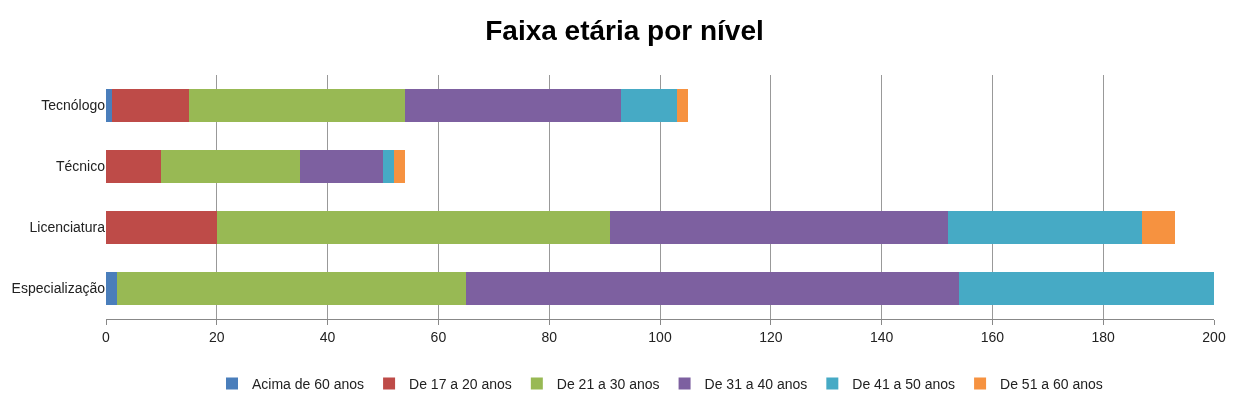  What do you see at coordinates (756, 383) in the screenshot?
I see `legend-label: De 31 a 40 anos` at bounding box center [756, 383].